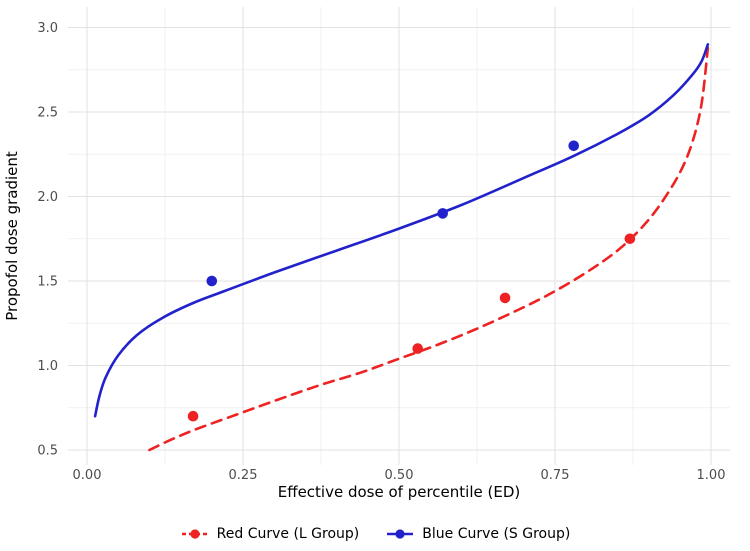  Describe the element at coordinates (194, 534) in the screenshot. I see `red-curve-key-icon` at that location.